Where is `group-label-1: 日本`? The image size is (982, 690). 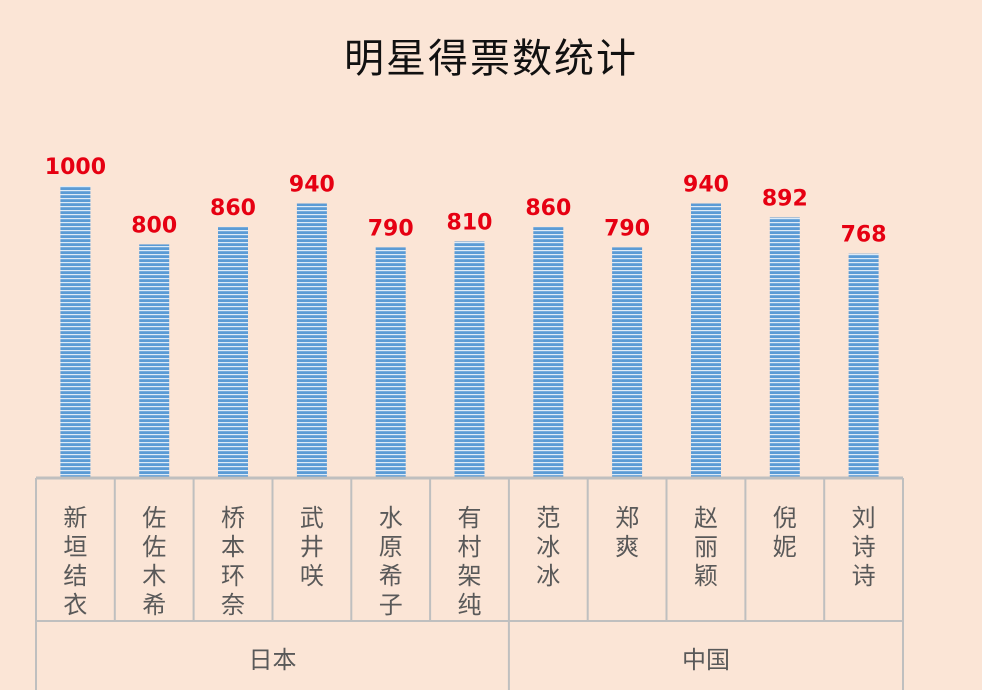 group-label-1: 日本 is located at coordinates (273, 660).